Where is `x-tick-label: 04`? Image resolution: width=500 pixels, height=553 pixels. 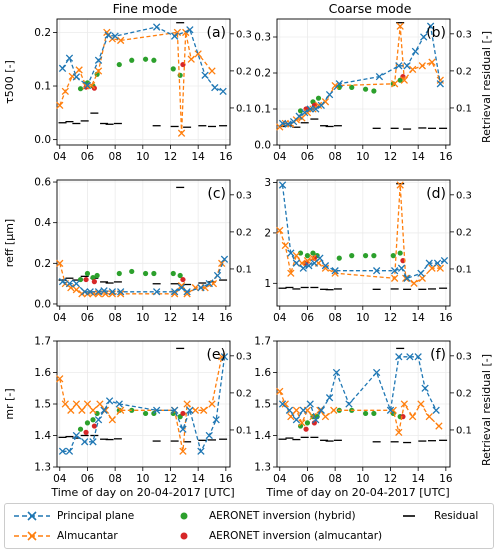 x-tick-label: 04 is located at coordinates (60, 318).